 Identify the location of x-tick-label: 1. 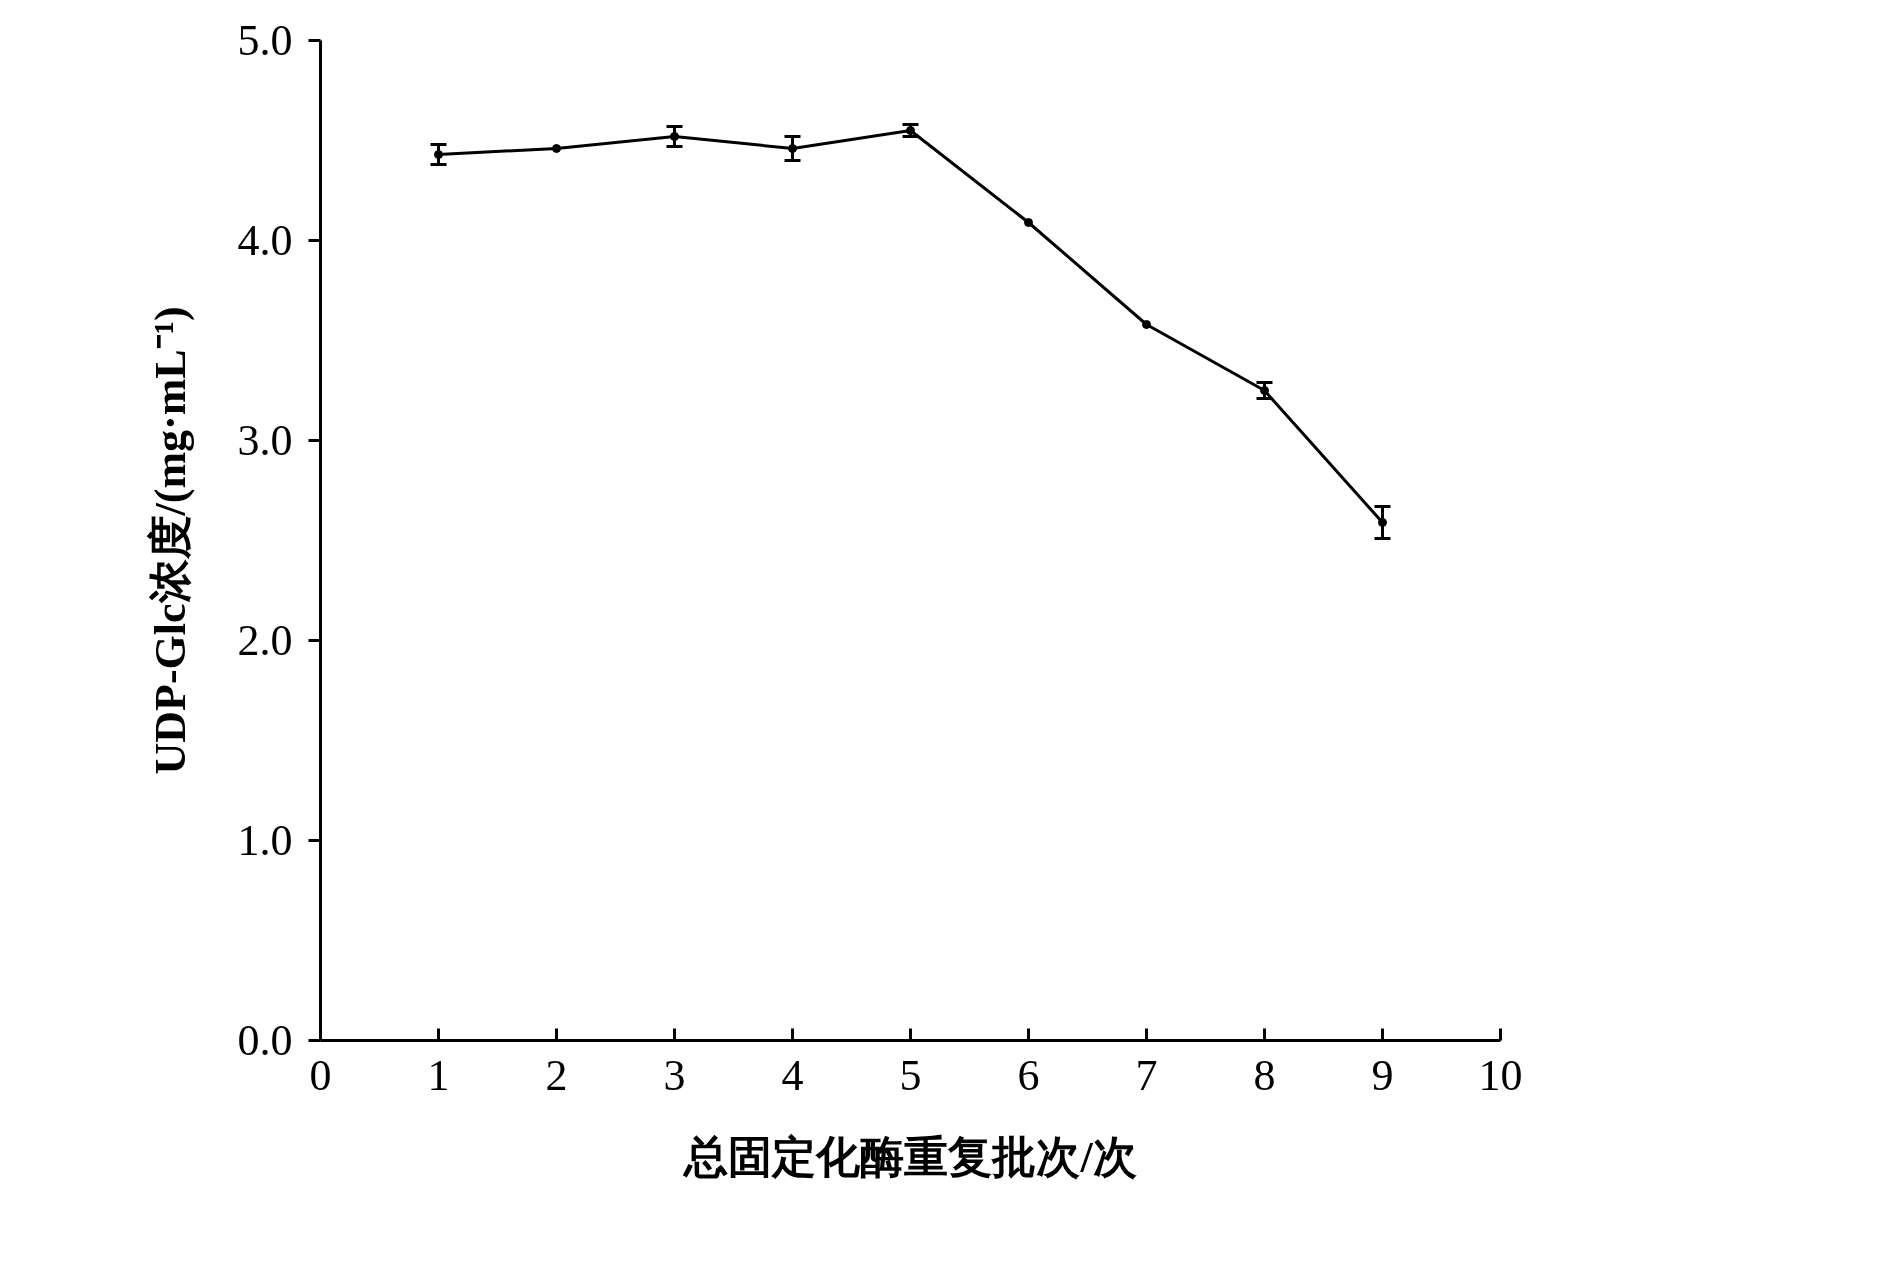
(438, 1075).